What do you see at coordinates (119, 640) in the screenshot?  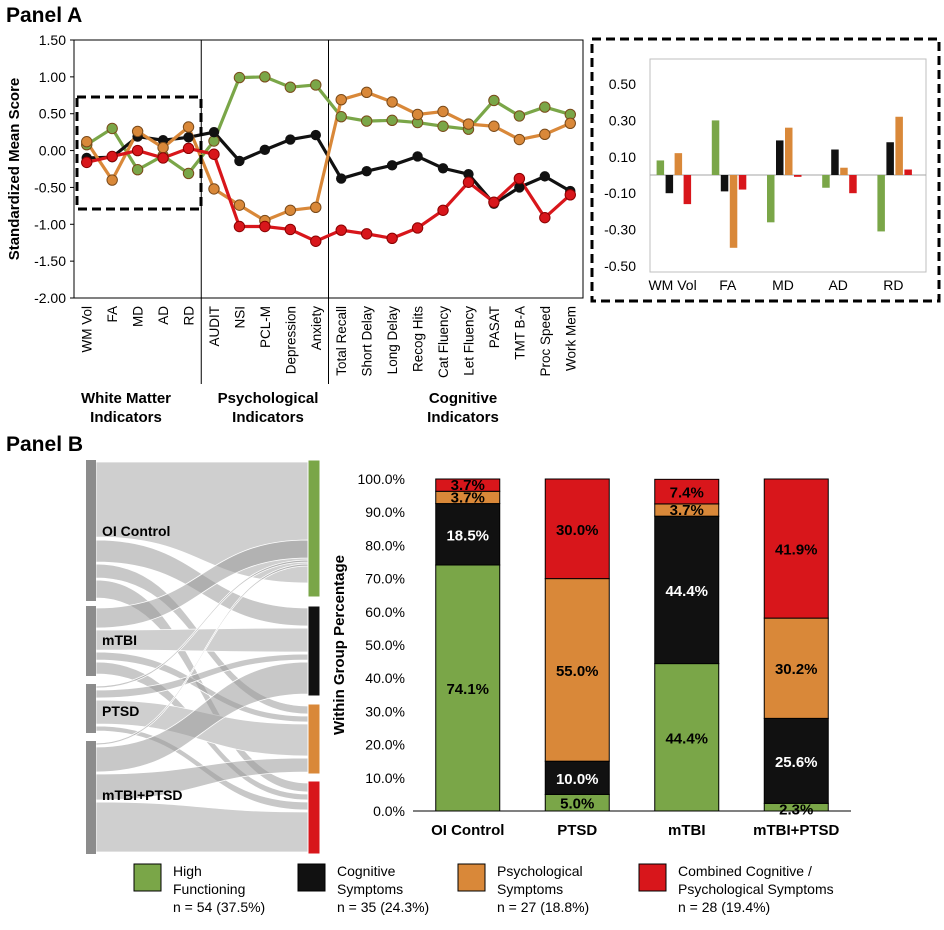 I see `sankey-left-label: mTBI` at bounding box center [119, 640].